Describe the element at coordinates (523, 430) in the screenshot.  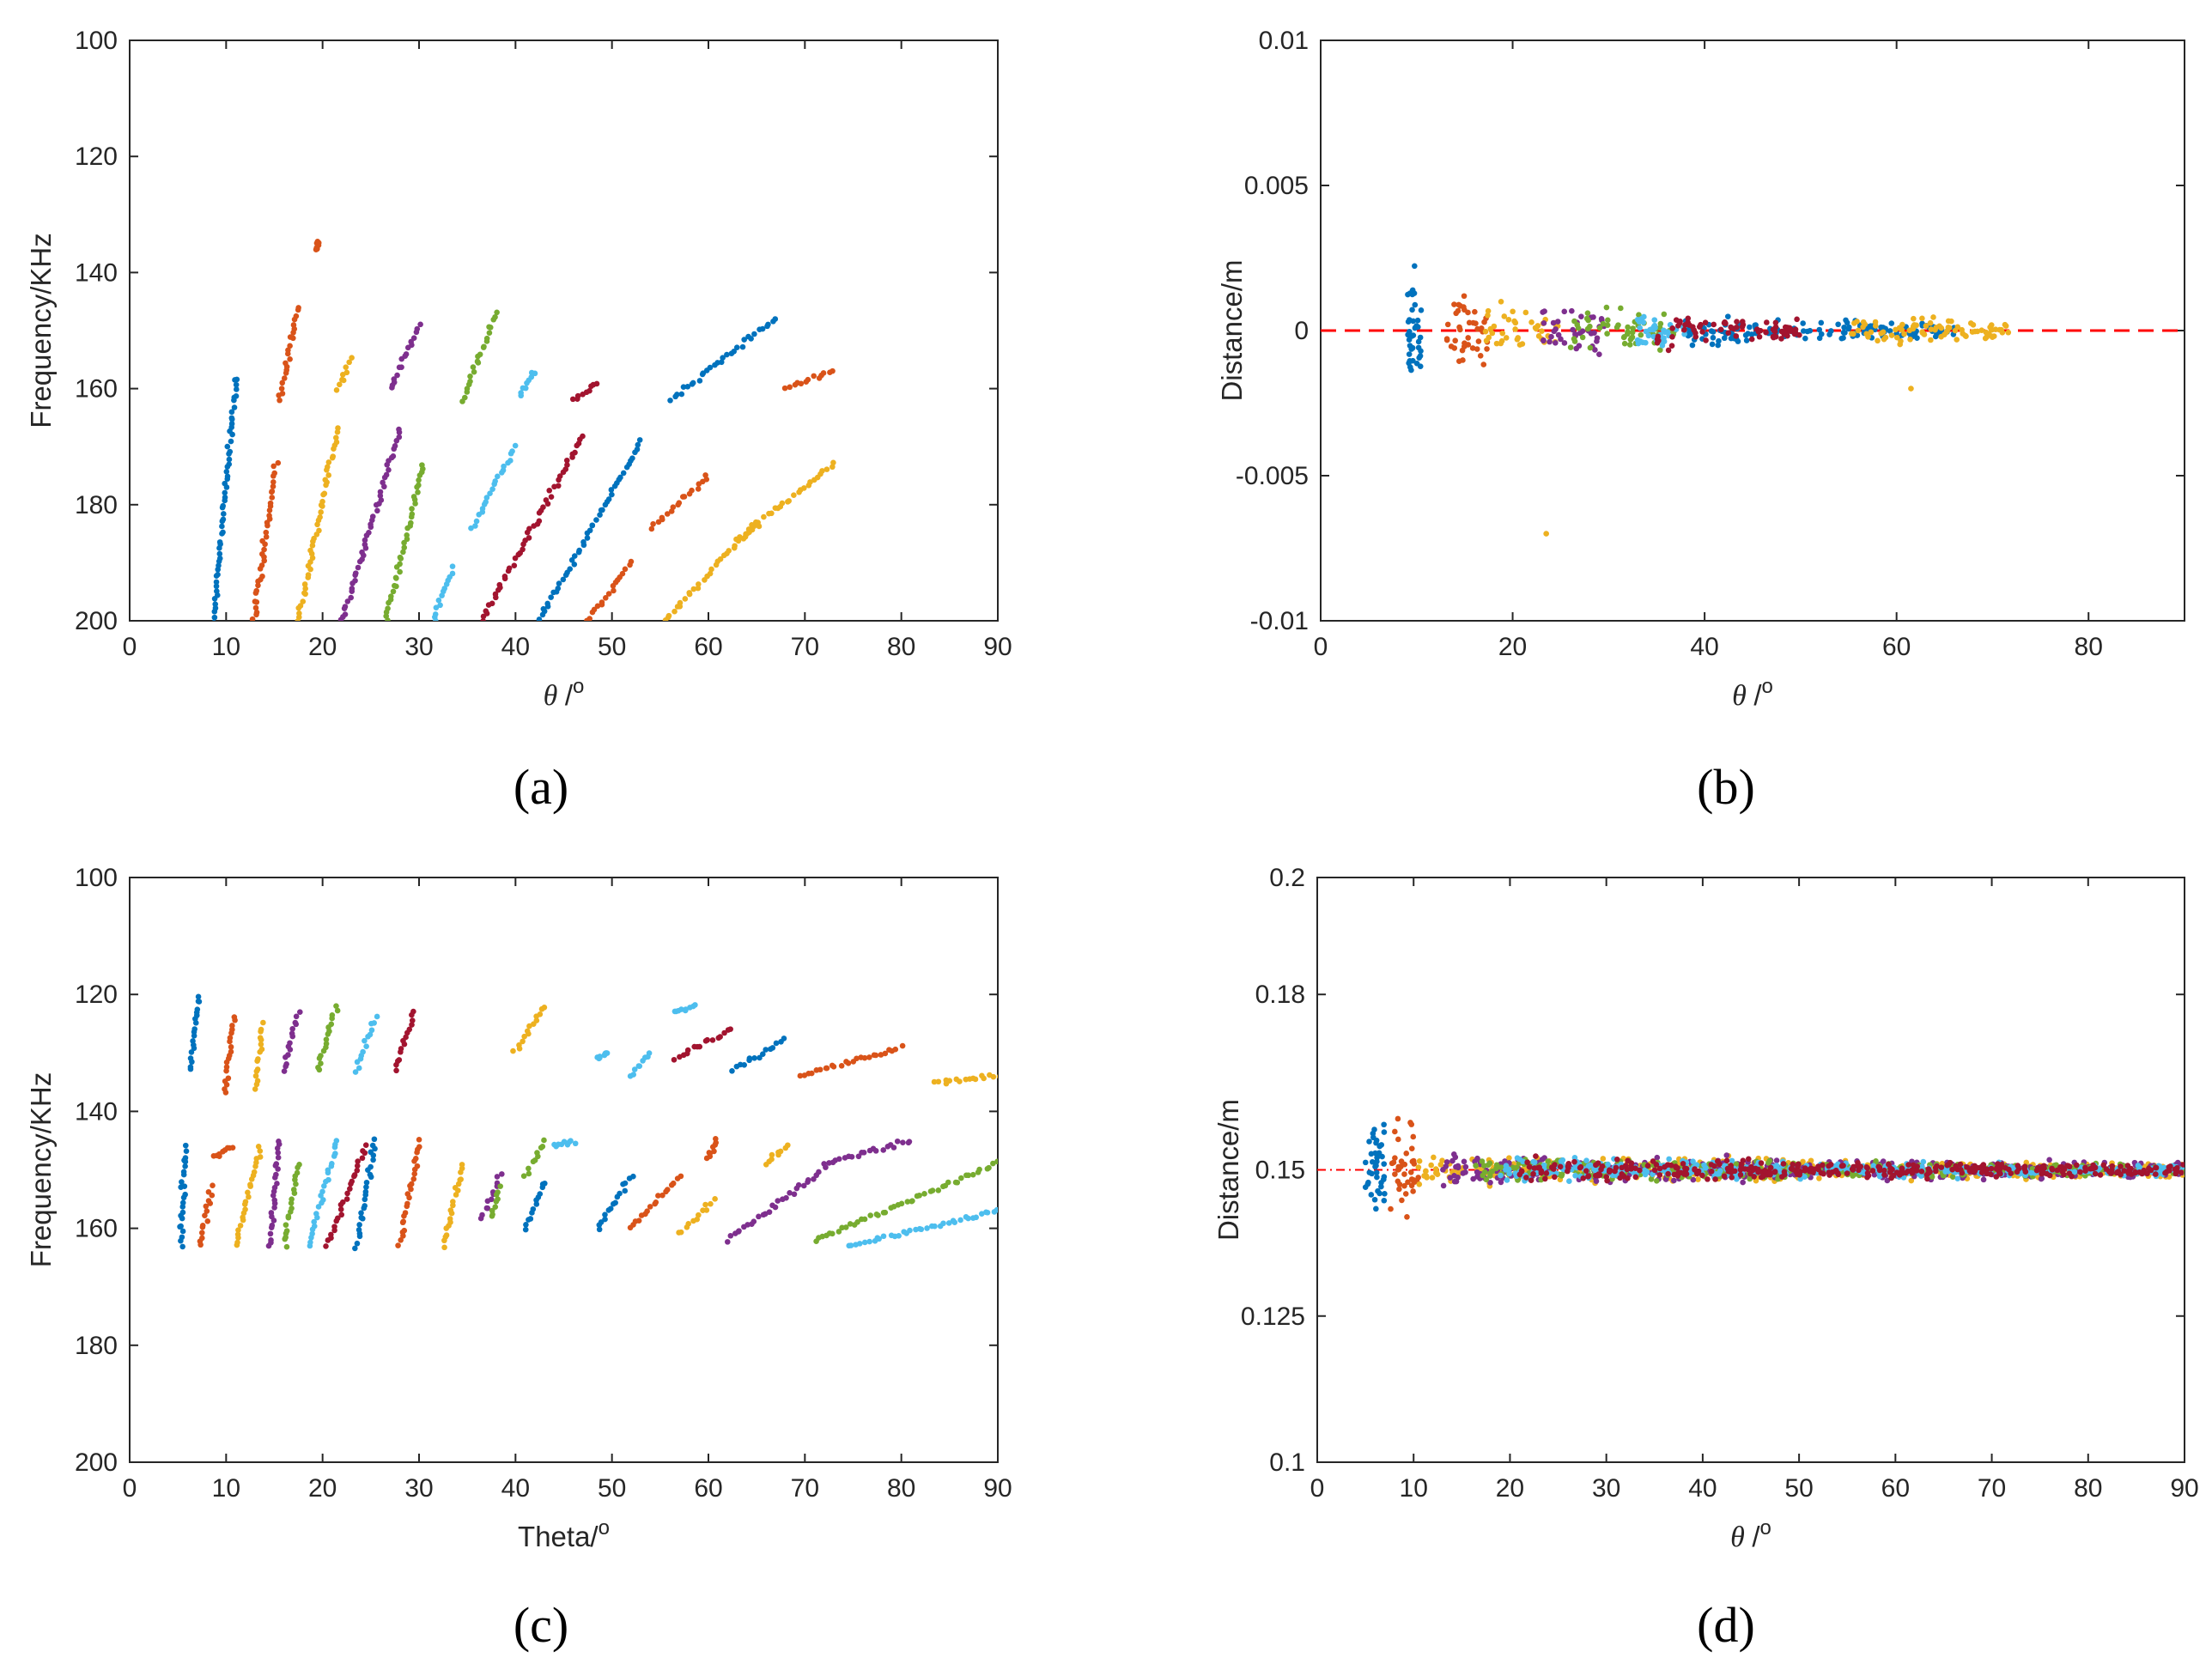
I see `scatter-layer` at that location.